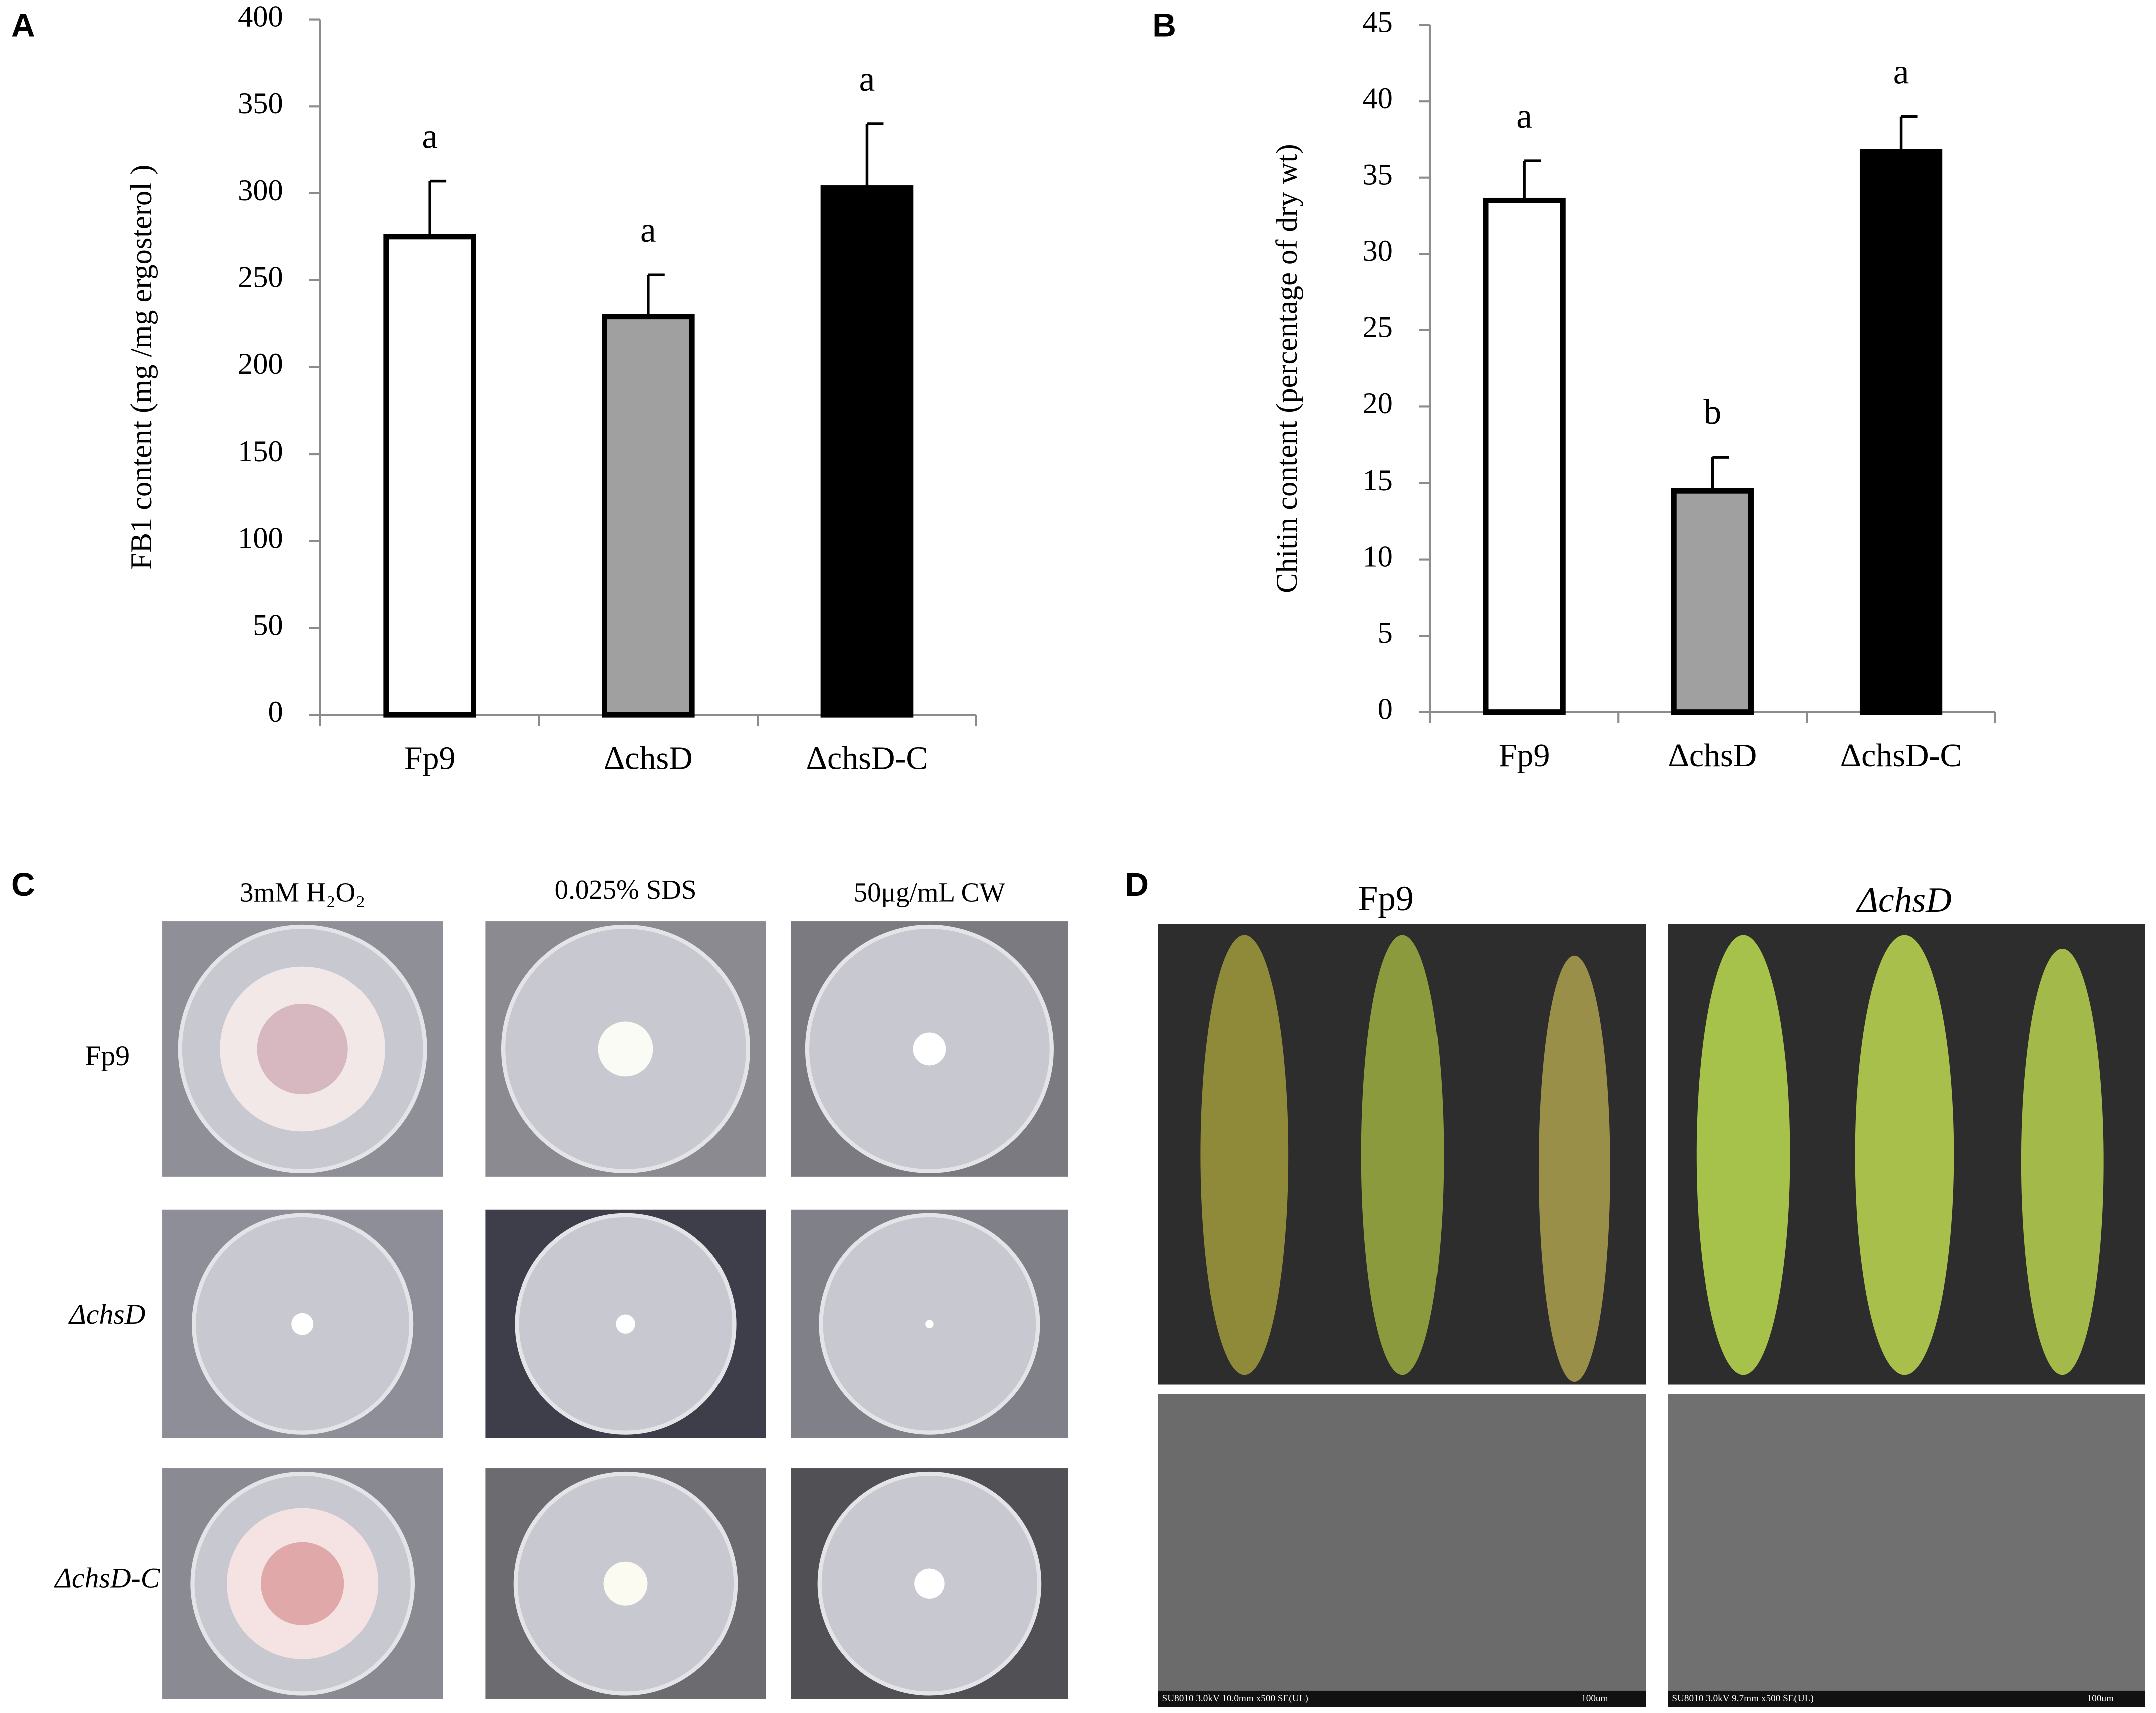 The width and height of the screenshot is (2156, 1713). What do you see at coordinates (260, 452) in the screenshot?
I see `y-tick-label: 150` at bounding box center [260, 452].